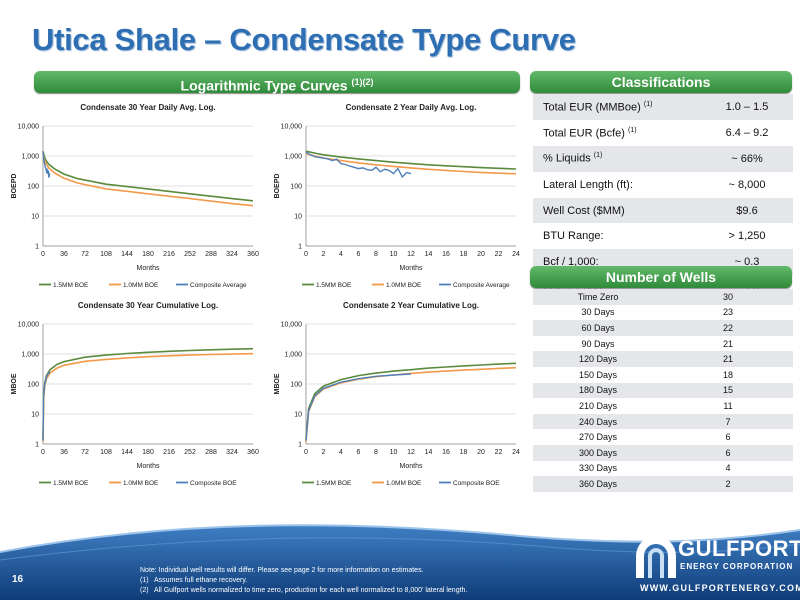 The height and width of the screenshot is (600, 800). I want to click on x-axis-label: Months, so click(148, 268).